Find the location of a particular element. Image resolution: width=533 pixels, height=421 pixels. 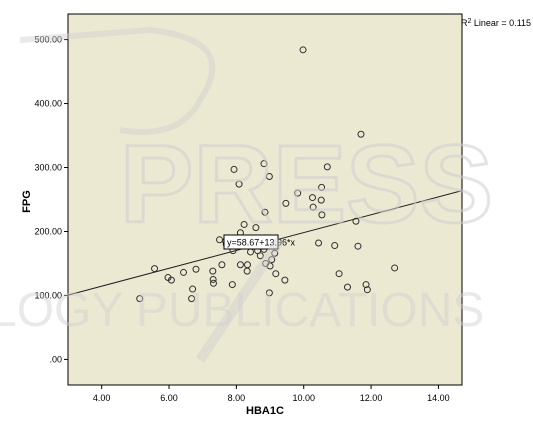

y-tick-label: 300.00 is located at coordinates (48, 168).